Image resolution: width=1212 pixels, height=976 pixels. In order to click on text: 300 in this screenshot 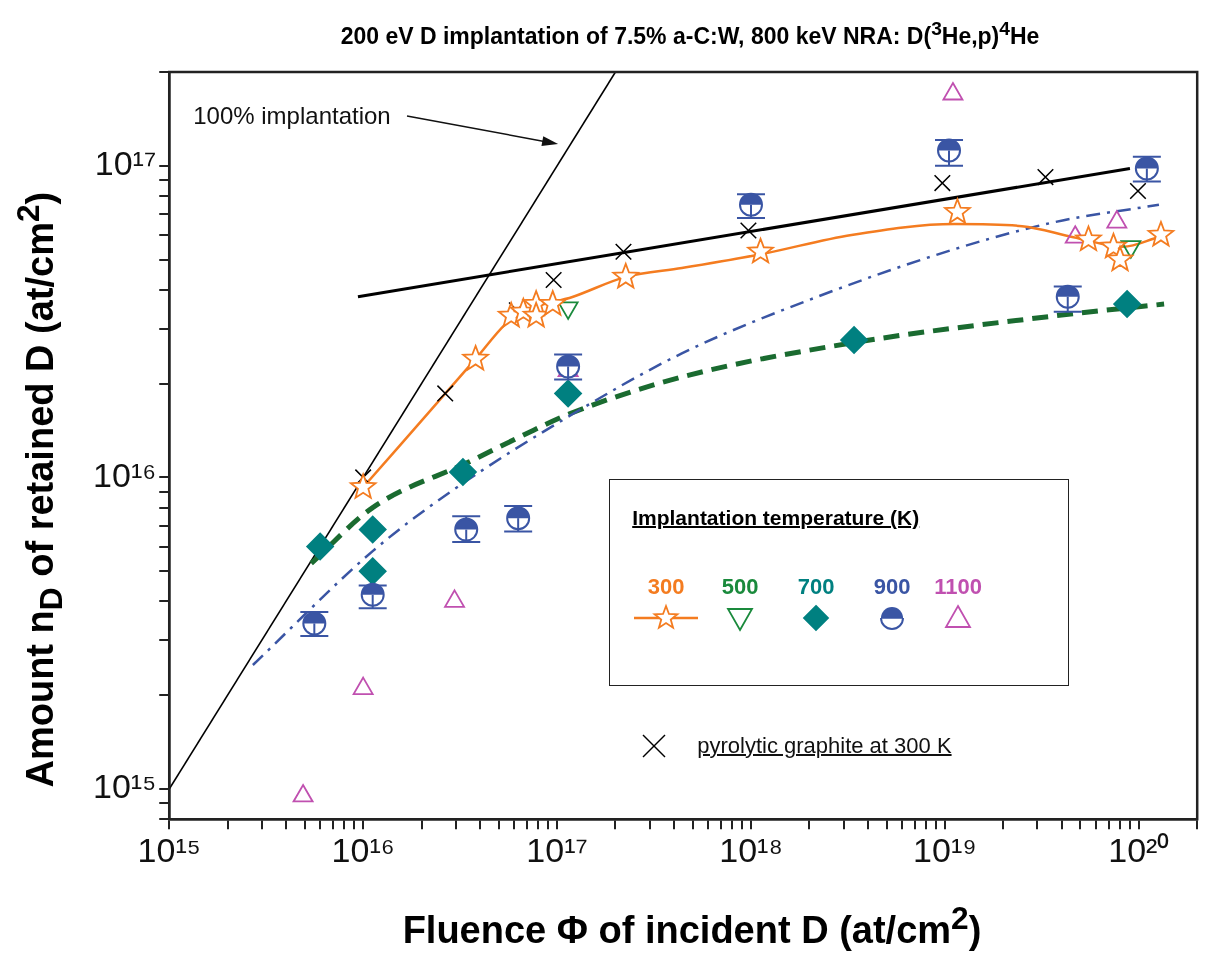, I will do `click(666, 587)`.